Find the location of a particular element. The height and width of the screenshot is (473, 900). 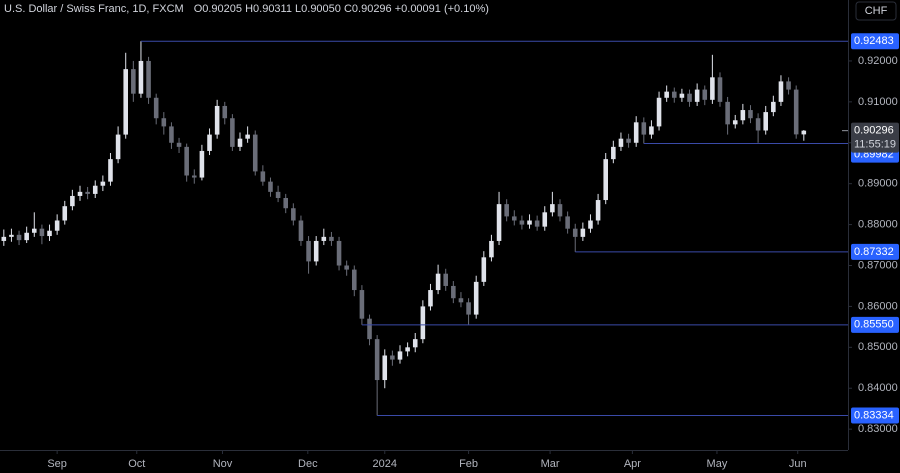

x-tick-label: Jun is located at coordinates (798, 464).